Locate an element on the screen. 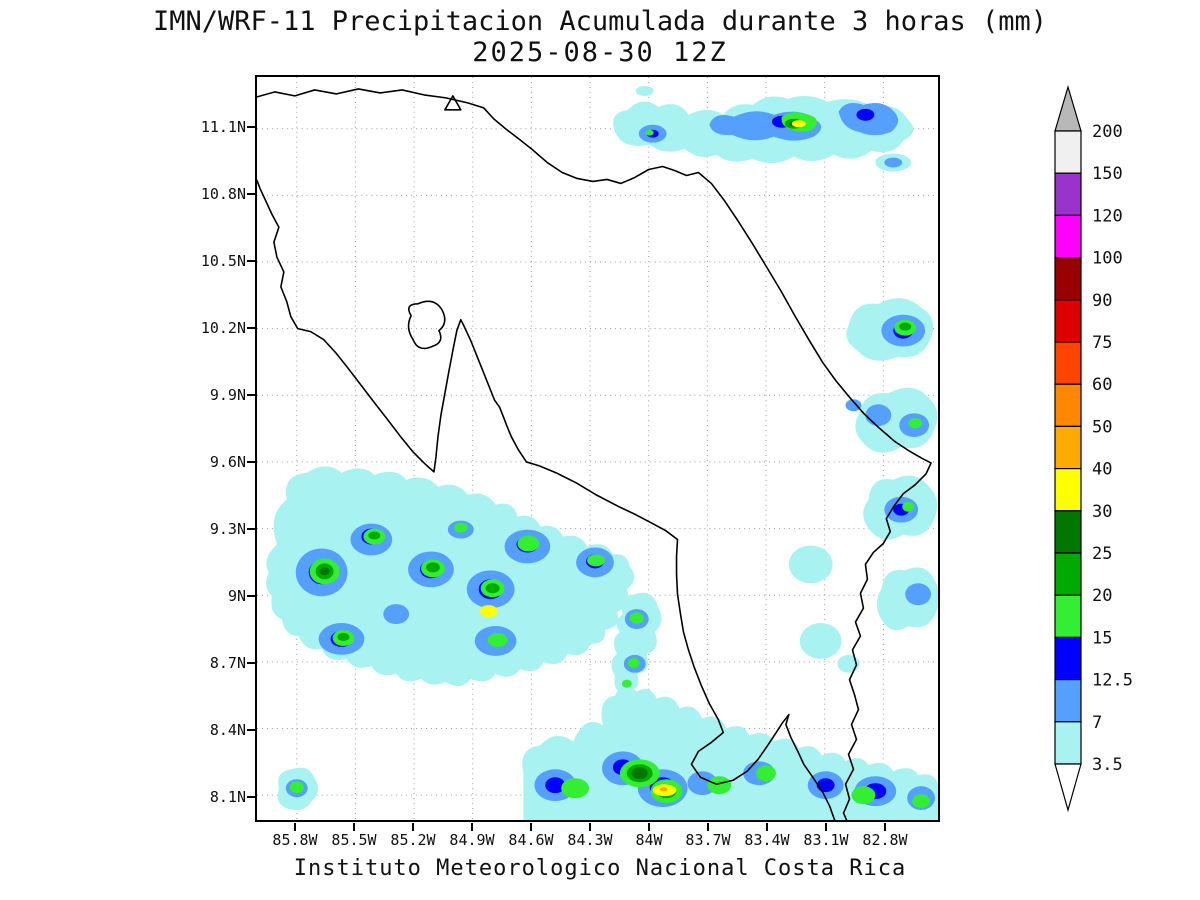  lat-tick-label: 9.9N is located at coordinates (227, 395).